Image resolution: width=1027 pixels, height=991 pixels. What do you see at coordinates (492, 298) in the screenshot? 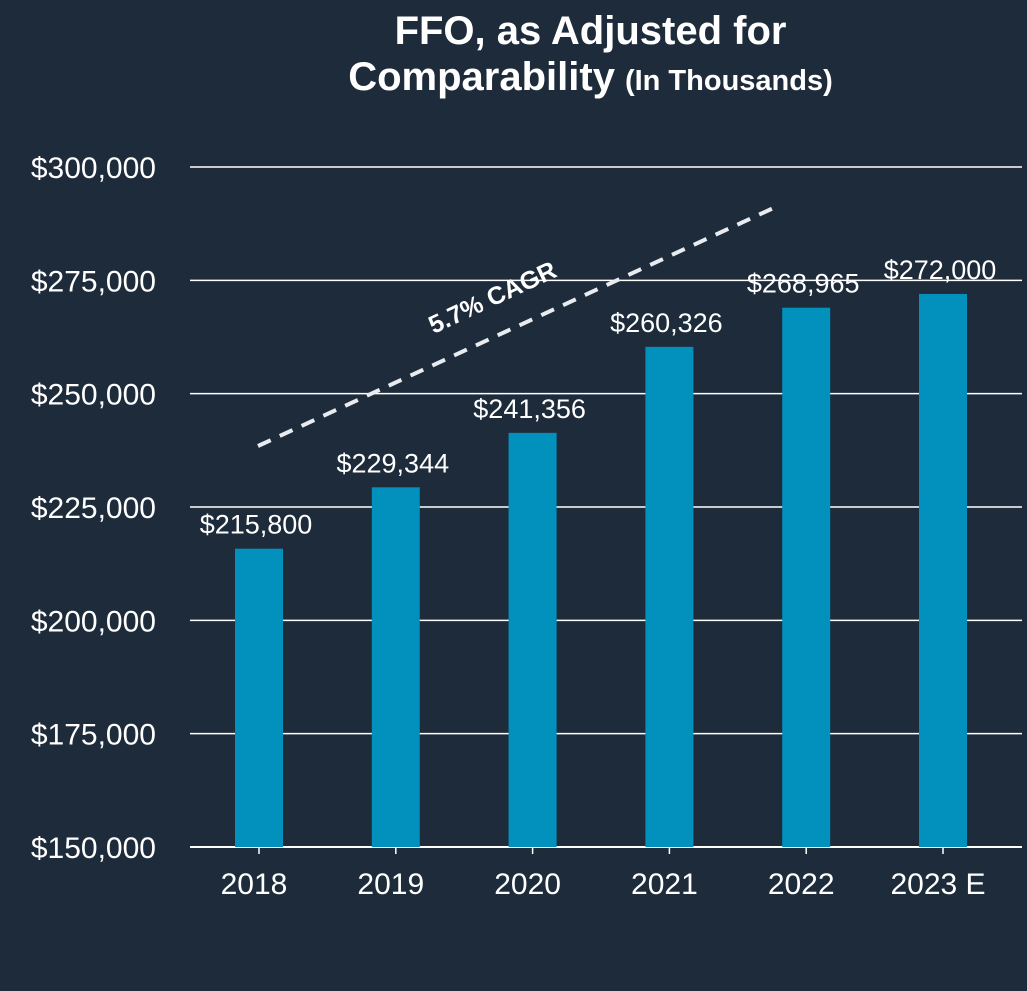
I see `cagr-label: 5.7% CAGR` at bounding box center [492, 298].